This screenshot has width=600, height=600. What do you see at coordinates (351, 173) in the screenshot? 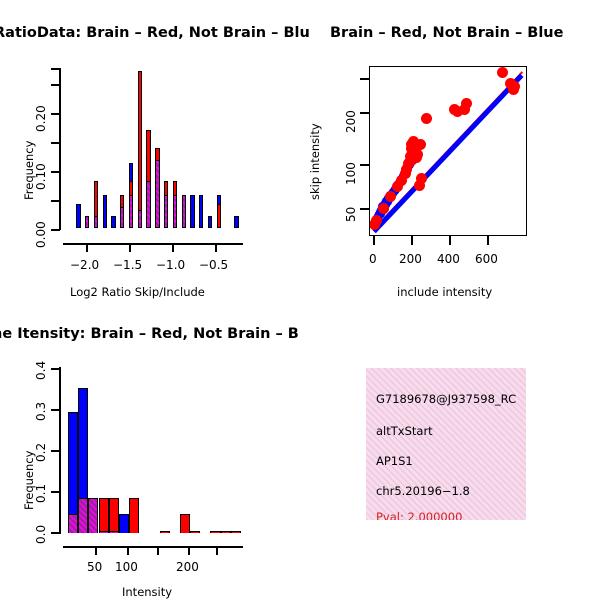
I see `scatter-ytick-100: 100` at bounding box center [351, 173].